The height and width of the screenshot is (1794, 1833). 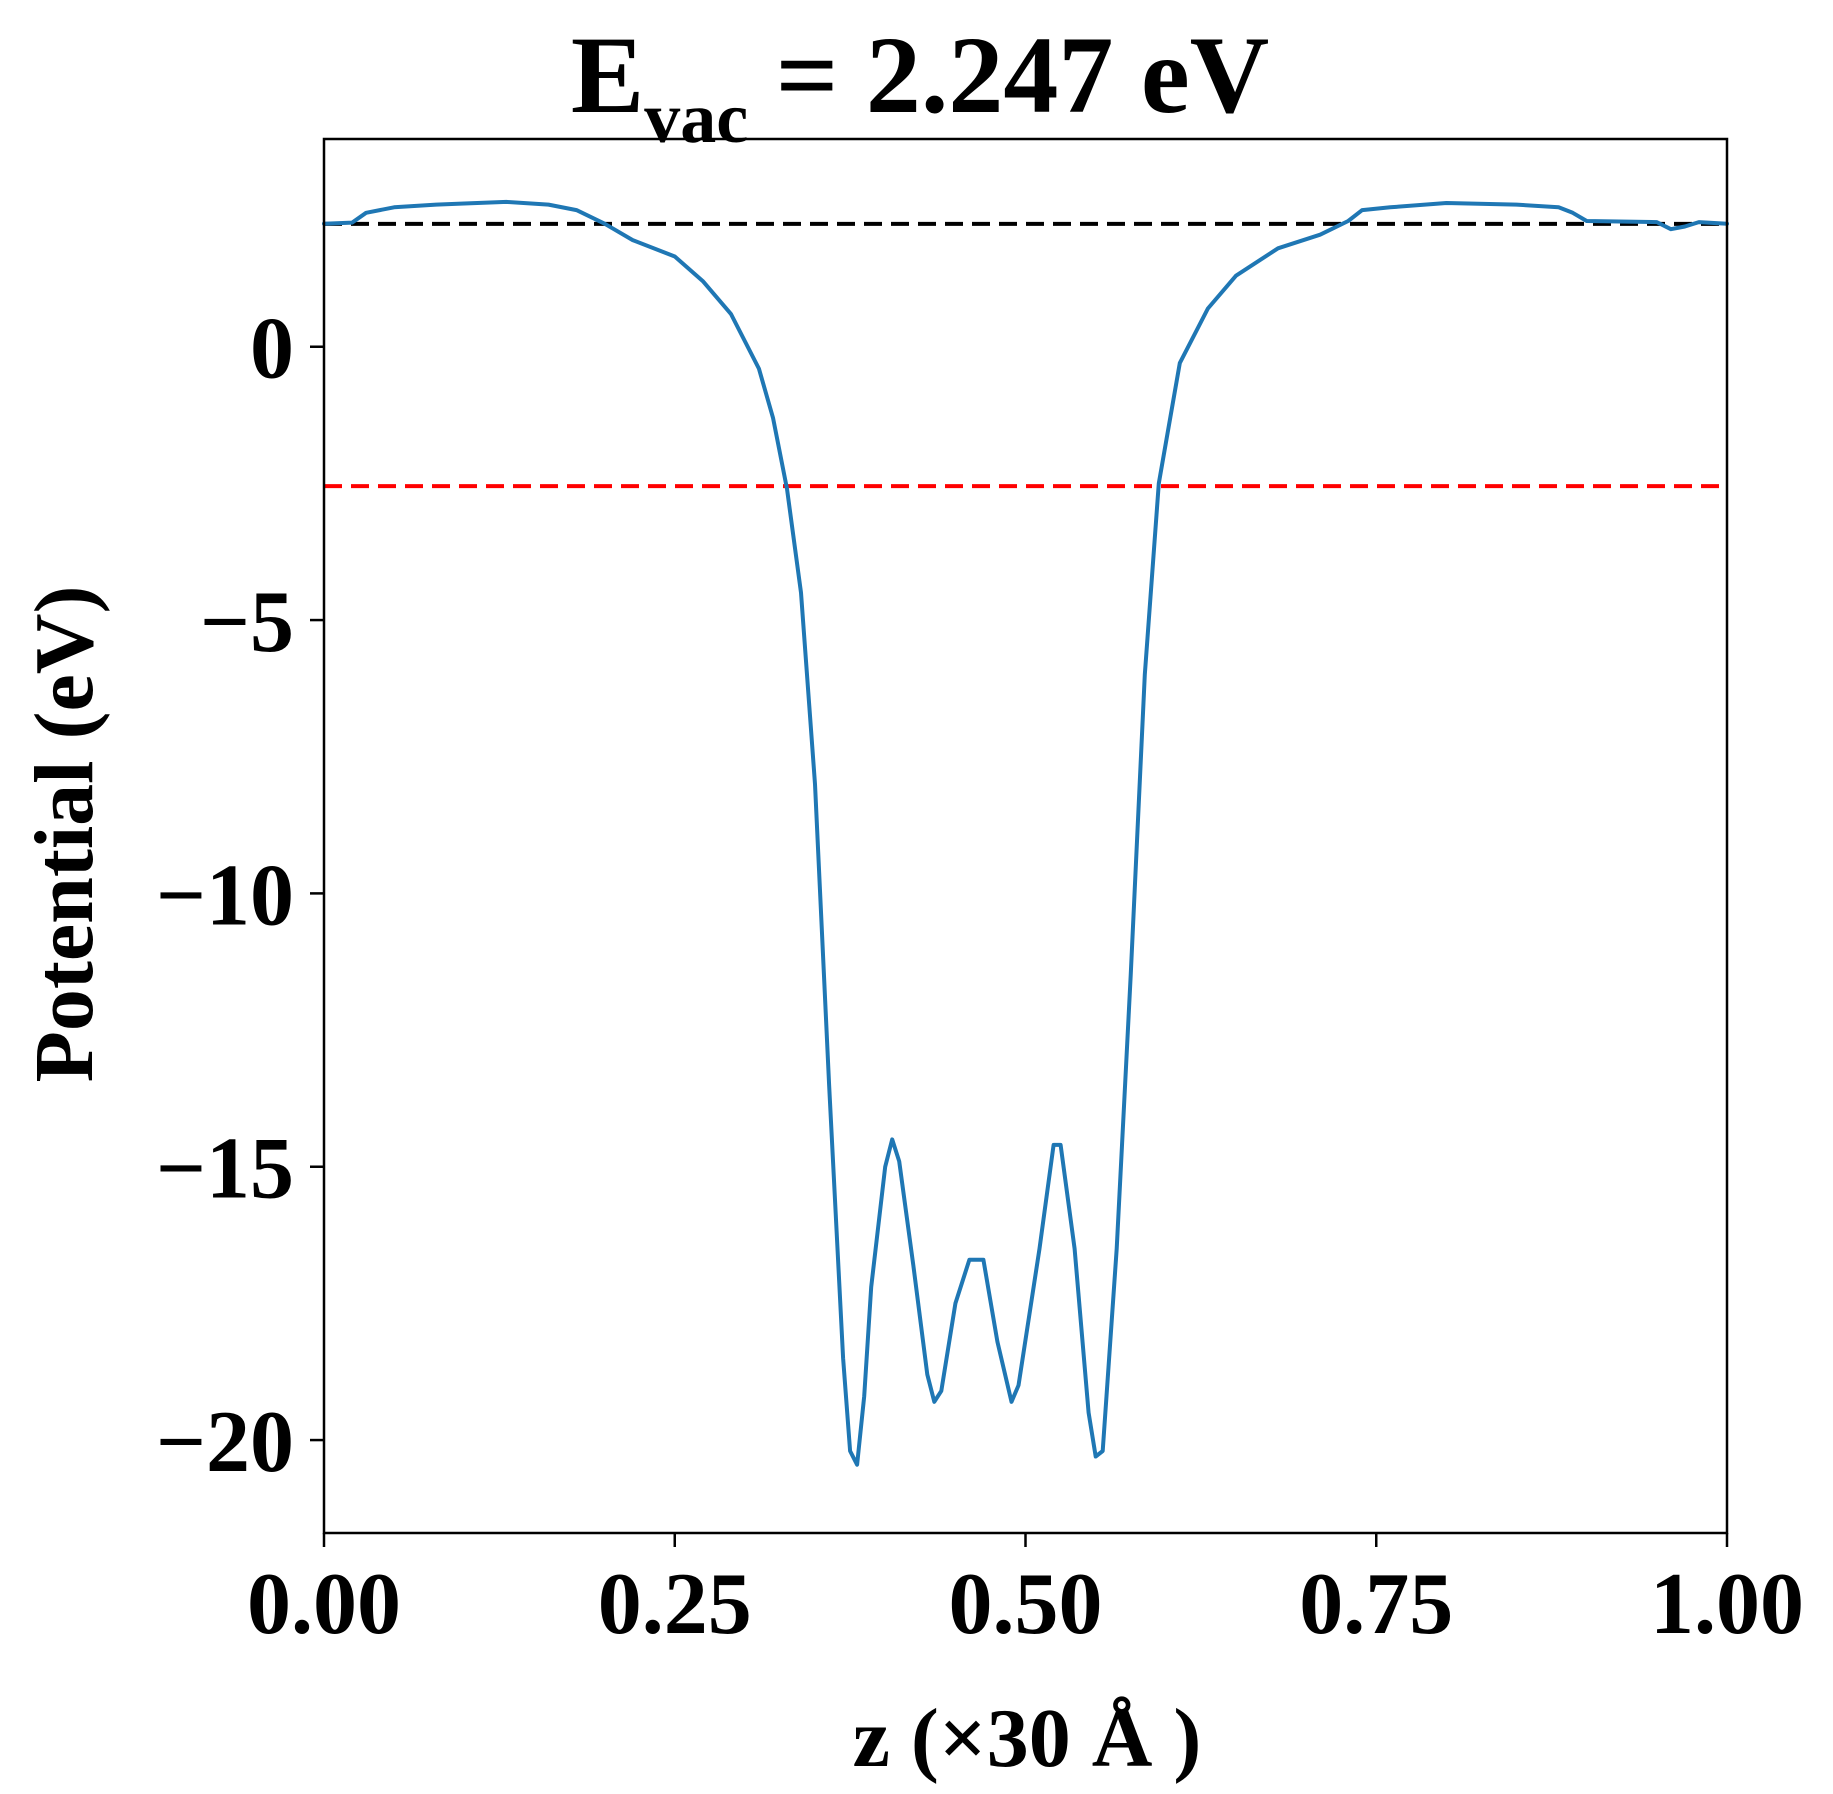 I want to click on y-tick-label: −10, so click(x=225, y=895).